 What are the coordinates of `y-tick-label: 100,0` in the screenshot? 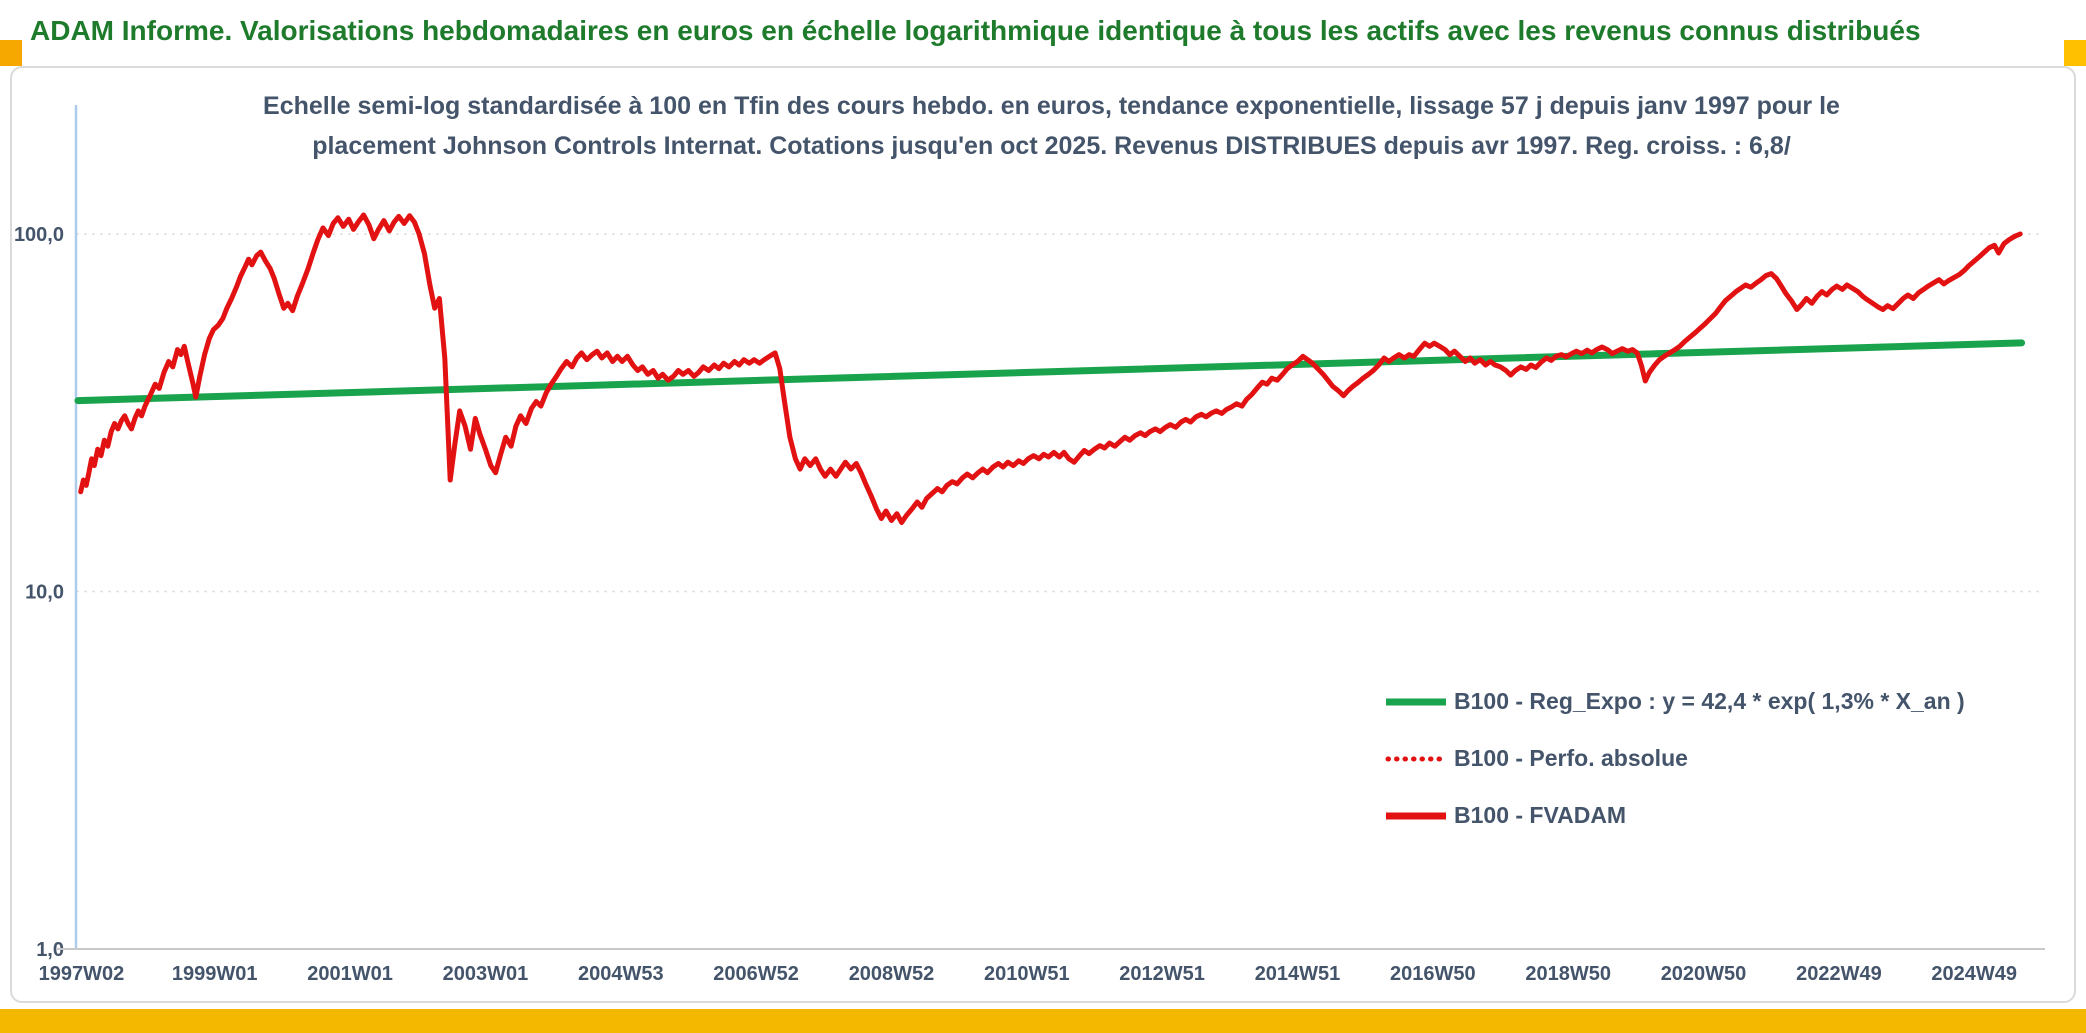 It's located at (39, 235).